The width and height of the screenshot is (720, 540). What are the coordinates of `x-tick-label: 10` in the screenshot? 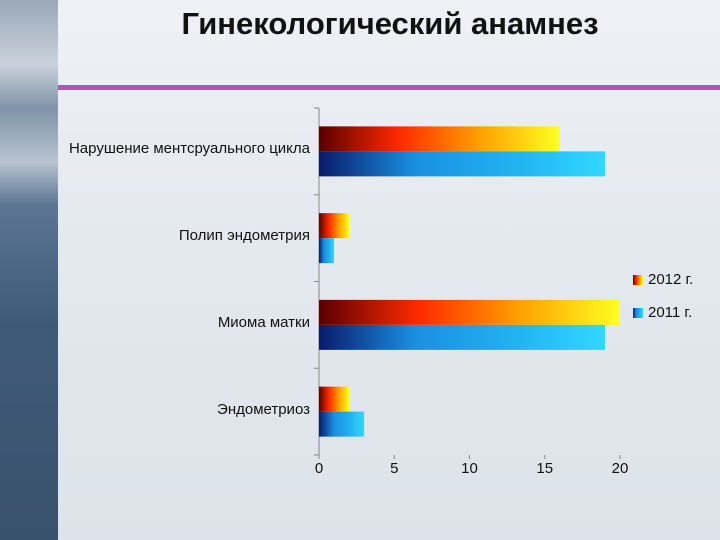 It's located at (469, 468).